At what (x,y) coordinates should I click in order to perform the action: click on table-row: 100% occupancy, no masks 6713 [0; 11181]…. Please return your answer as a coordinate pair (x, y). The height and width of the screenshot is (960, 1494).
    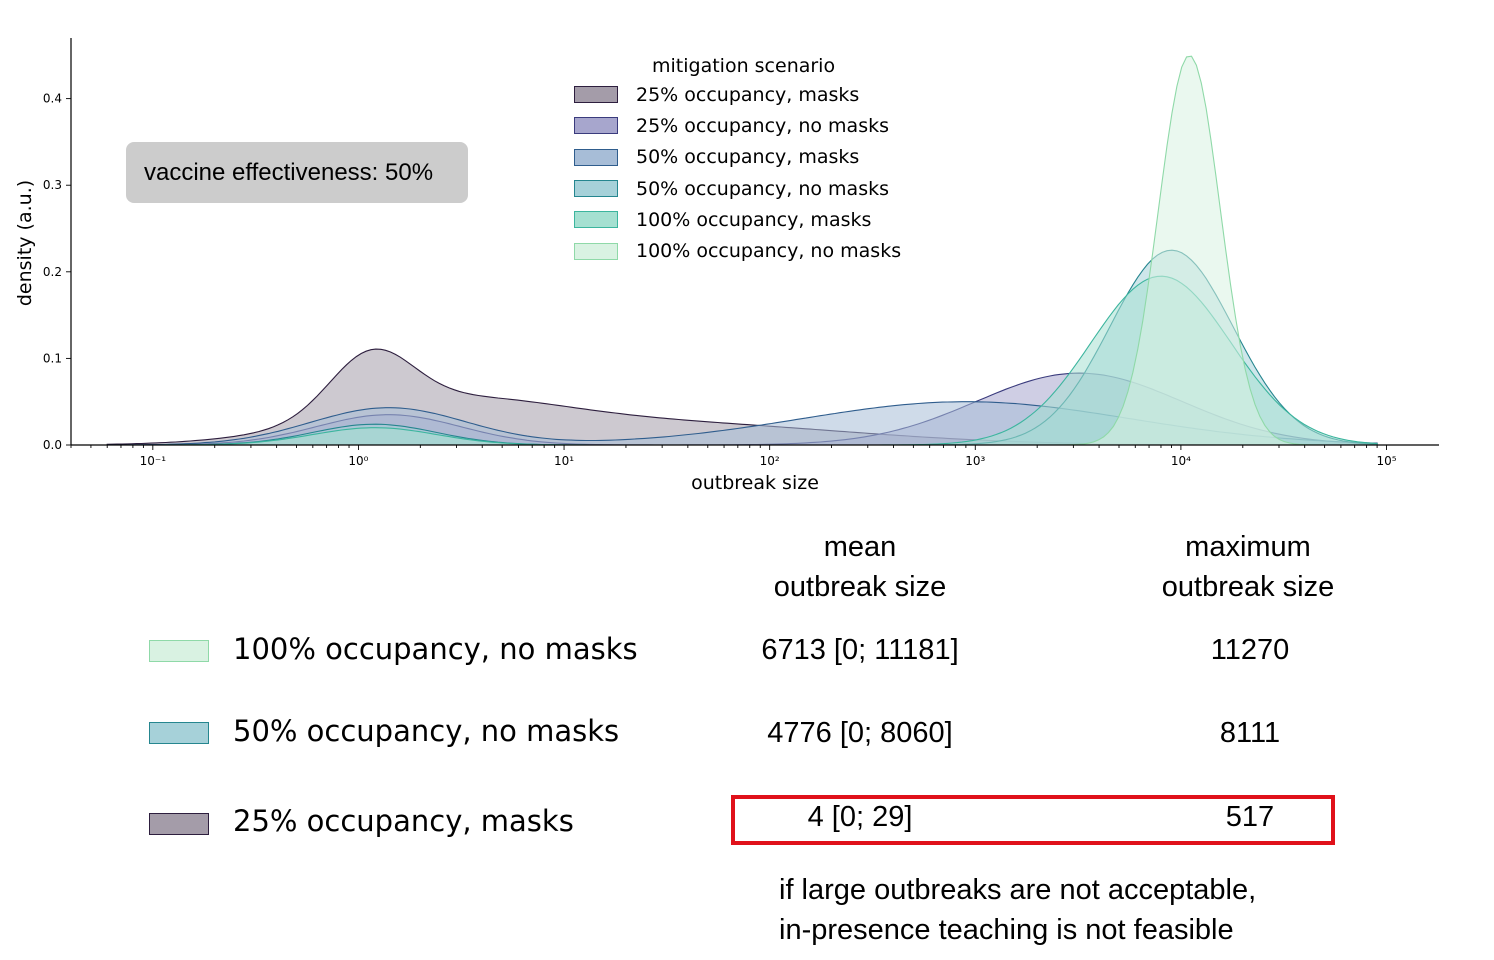
    Looking at the image, I should click on (747, 652).